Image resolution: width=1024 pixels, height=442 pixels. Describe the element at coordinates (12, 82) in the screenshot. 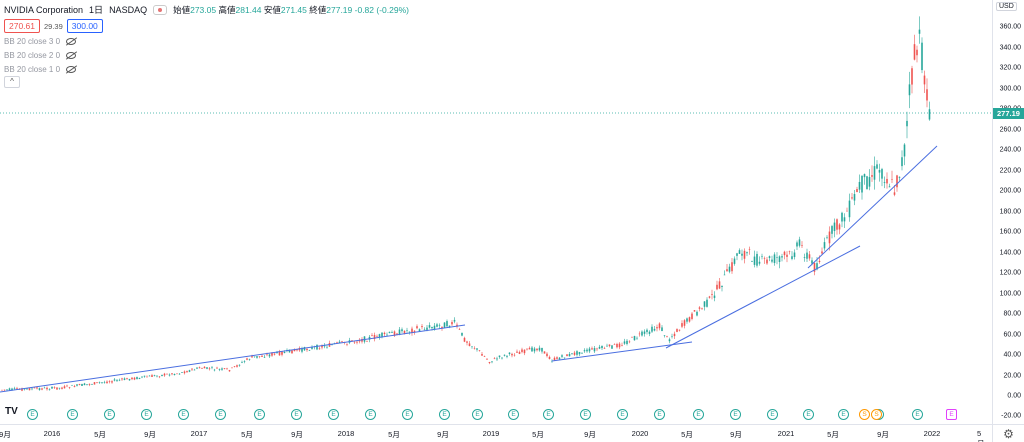

I see `collapse-legend-button: ^` at that location.